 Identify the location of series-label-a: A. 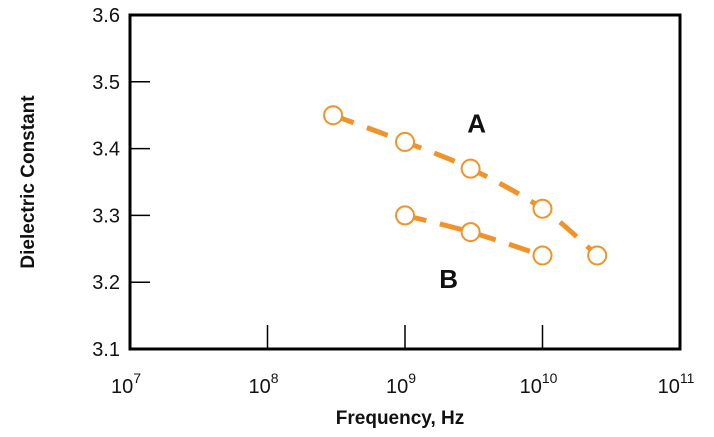
(476, 124).